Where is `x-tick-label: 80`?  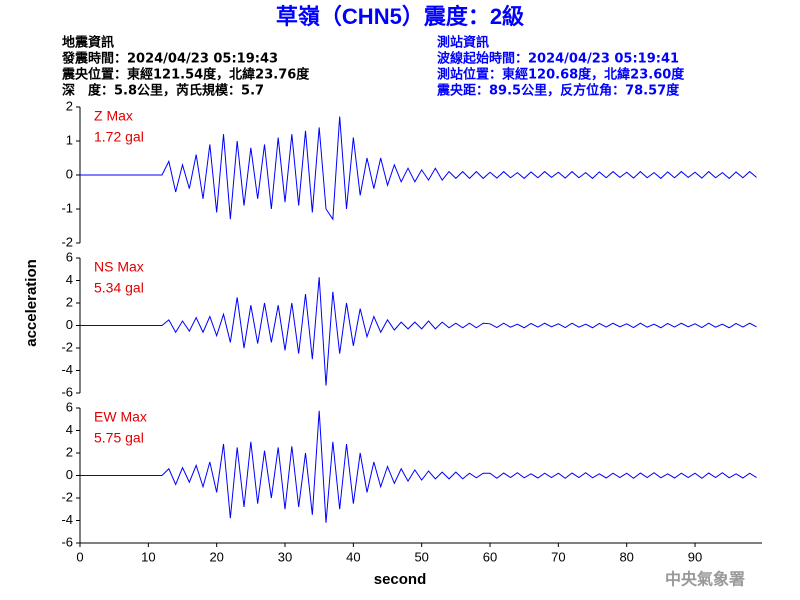 x-tick-label: 80 is located at coordinates (626, 556).